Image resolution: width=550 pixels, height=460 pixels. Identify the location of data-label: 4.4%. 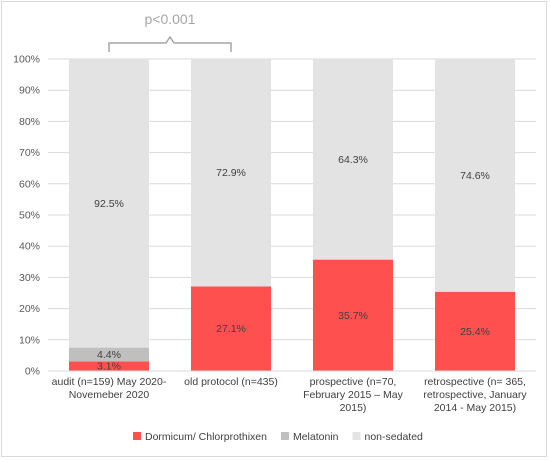
(109, 355).